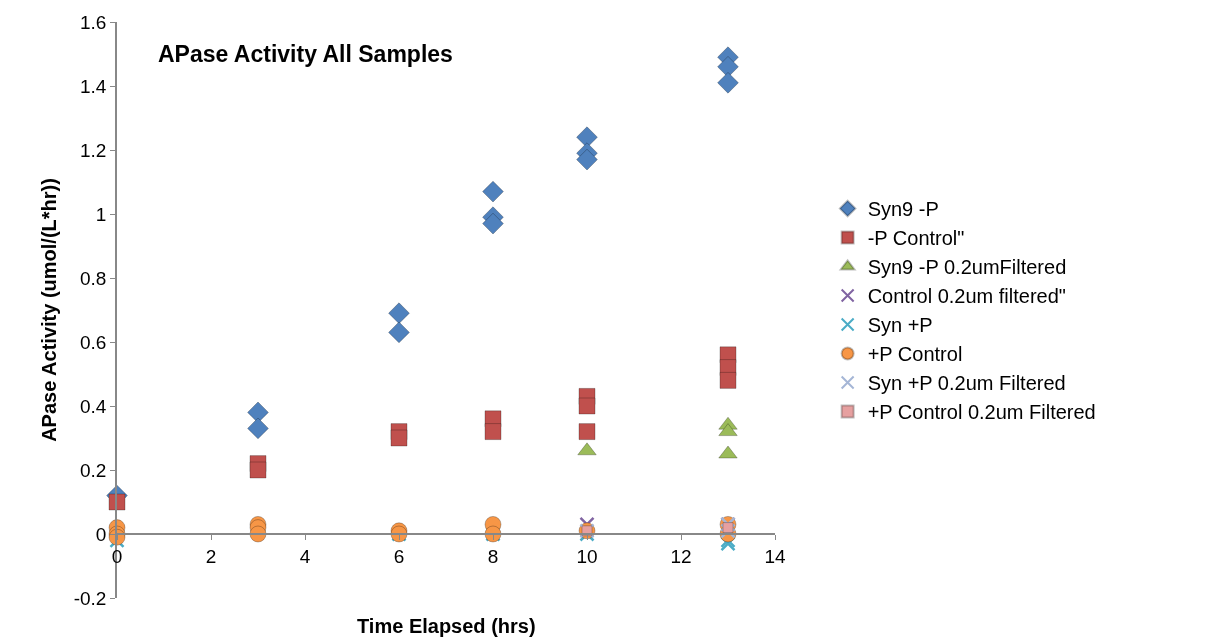 The image size is (1213, 639). I want to click on legend-label: Control 0.2um filtered", so click(966, 296).